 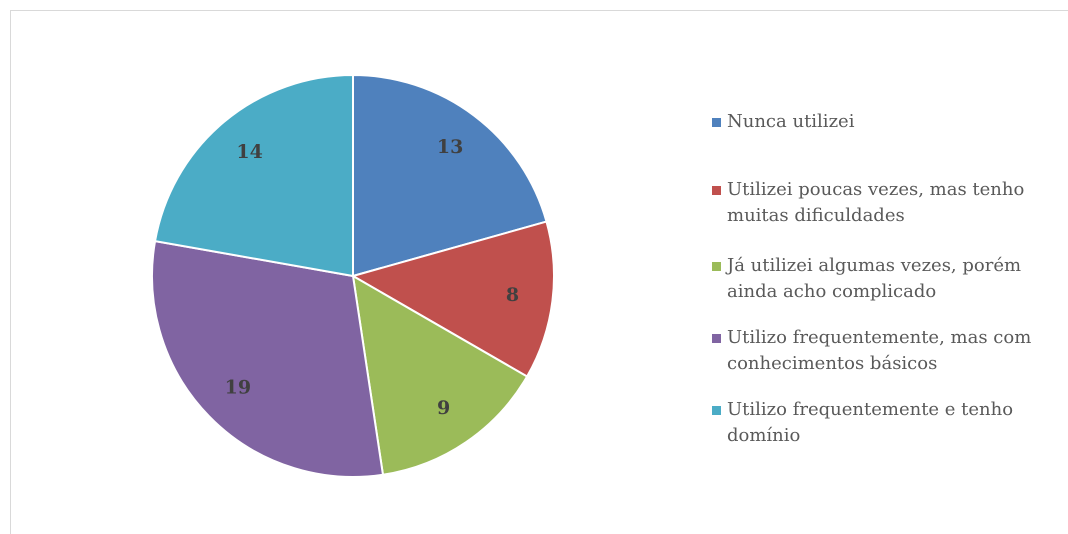 What do you see at coordinates (238, 387) in the screenshot?
I see `data-label: 19` at bounding box center [238, 387].